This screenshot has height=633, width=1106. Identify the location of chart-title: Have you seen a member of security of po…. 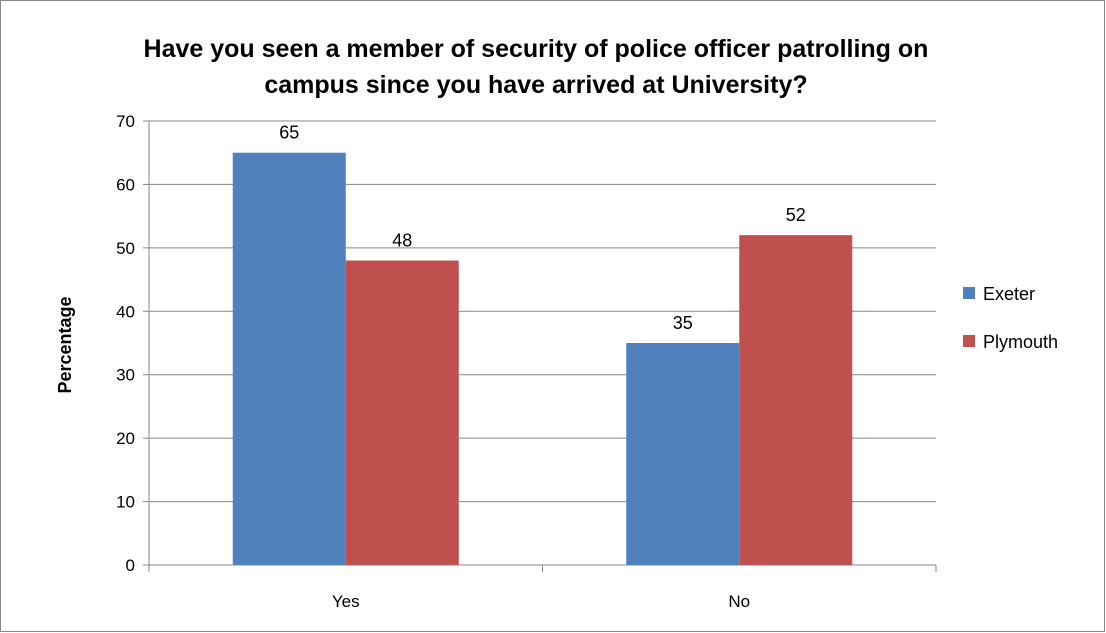
(536, 67).